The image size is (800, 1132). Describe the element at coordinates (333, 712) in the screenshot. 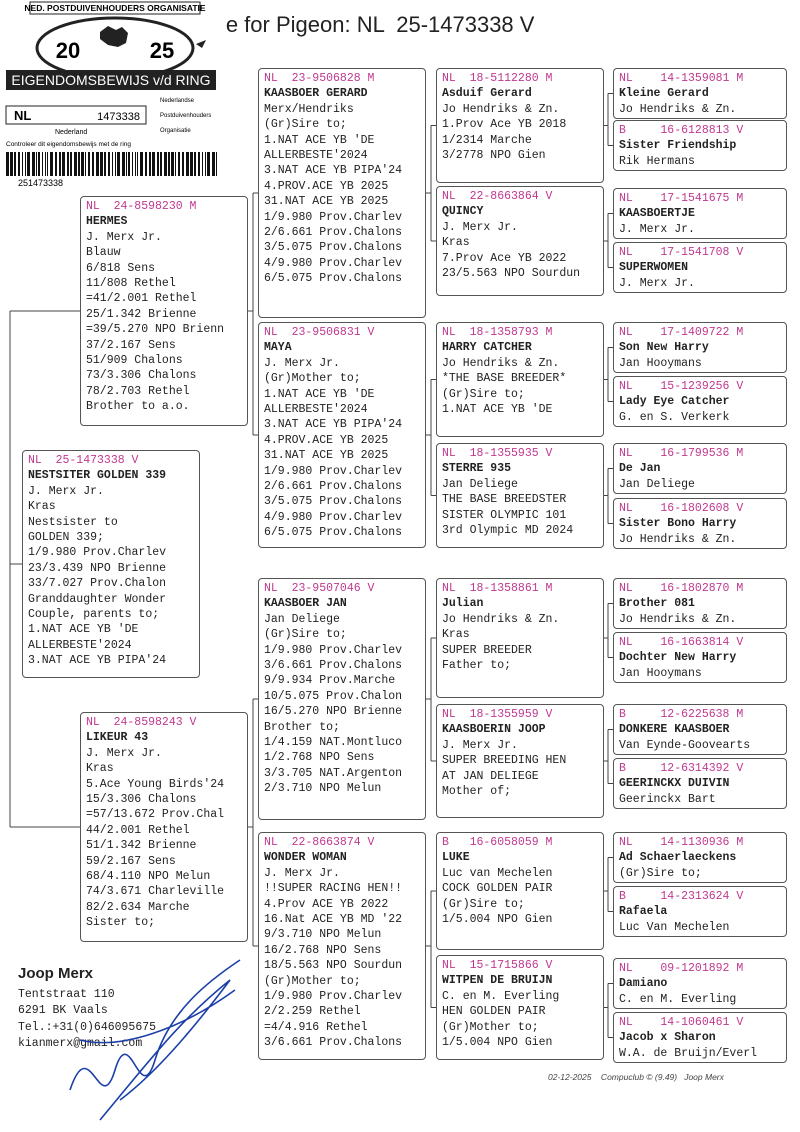

I see `pigeon-info: 16/5.270 NPO Brienne` at that location.